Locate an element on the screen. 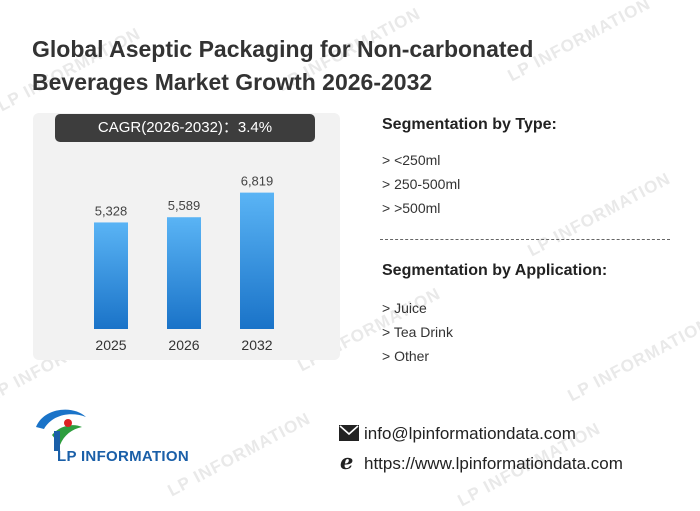 The image size is (700, 511). x-tick-label-2032: 2032 is located at coordinates (256, 345).